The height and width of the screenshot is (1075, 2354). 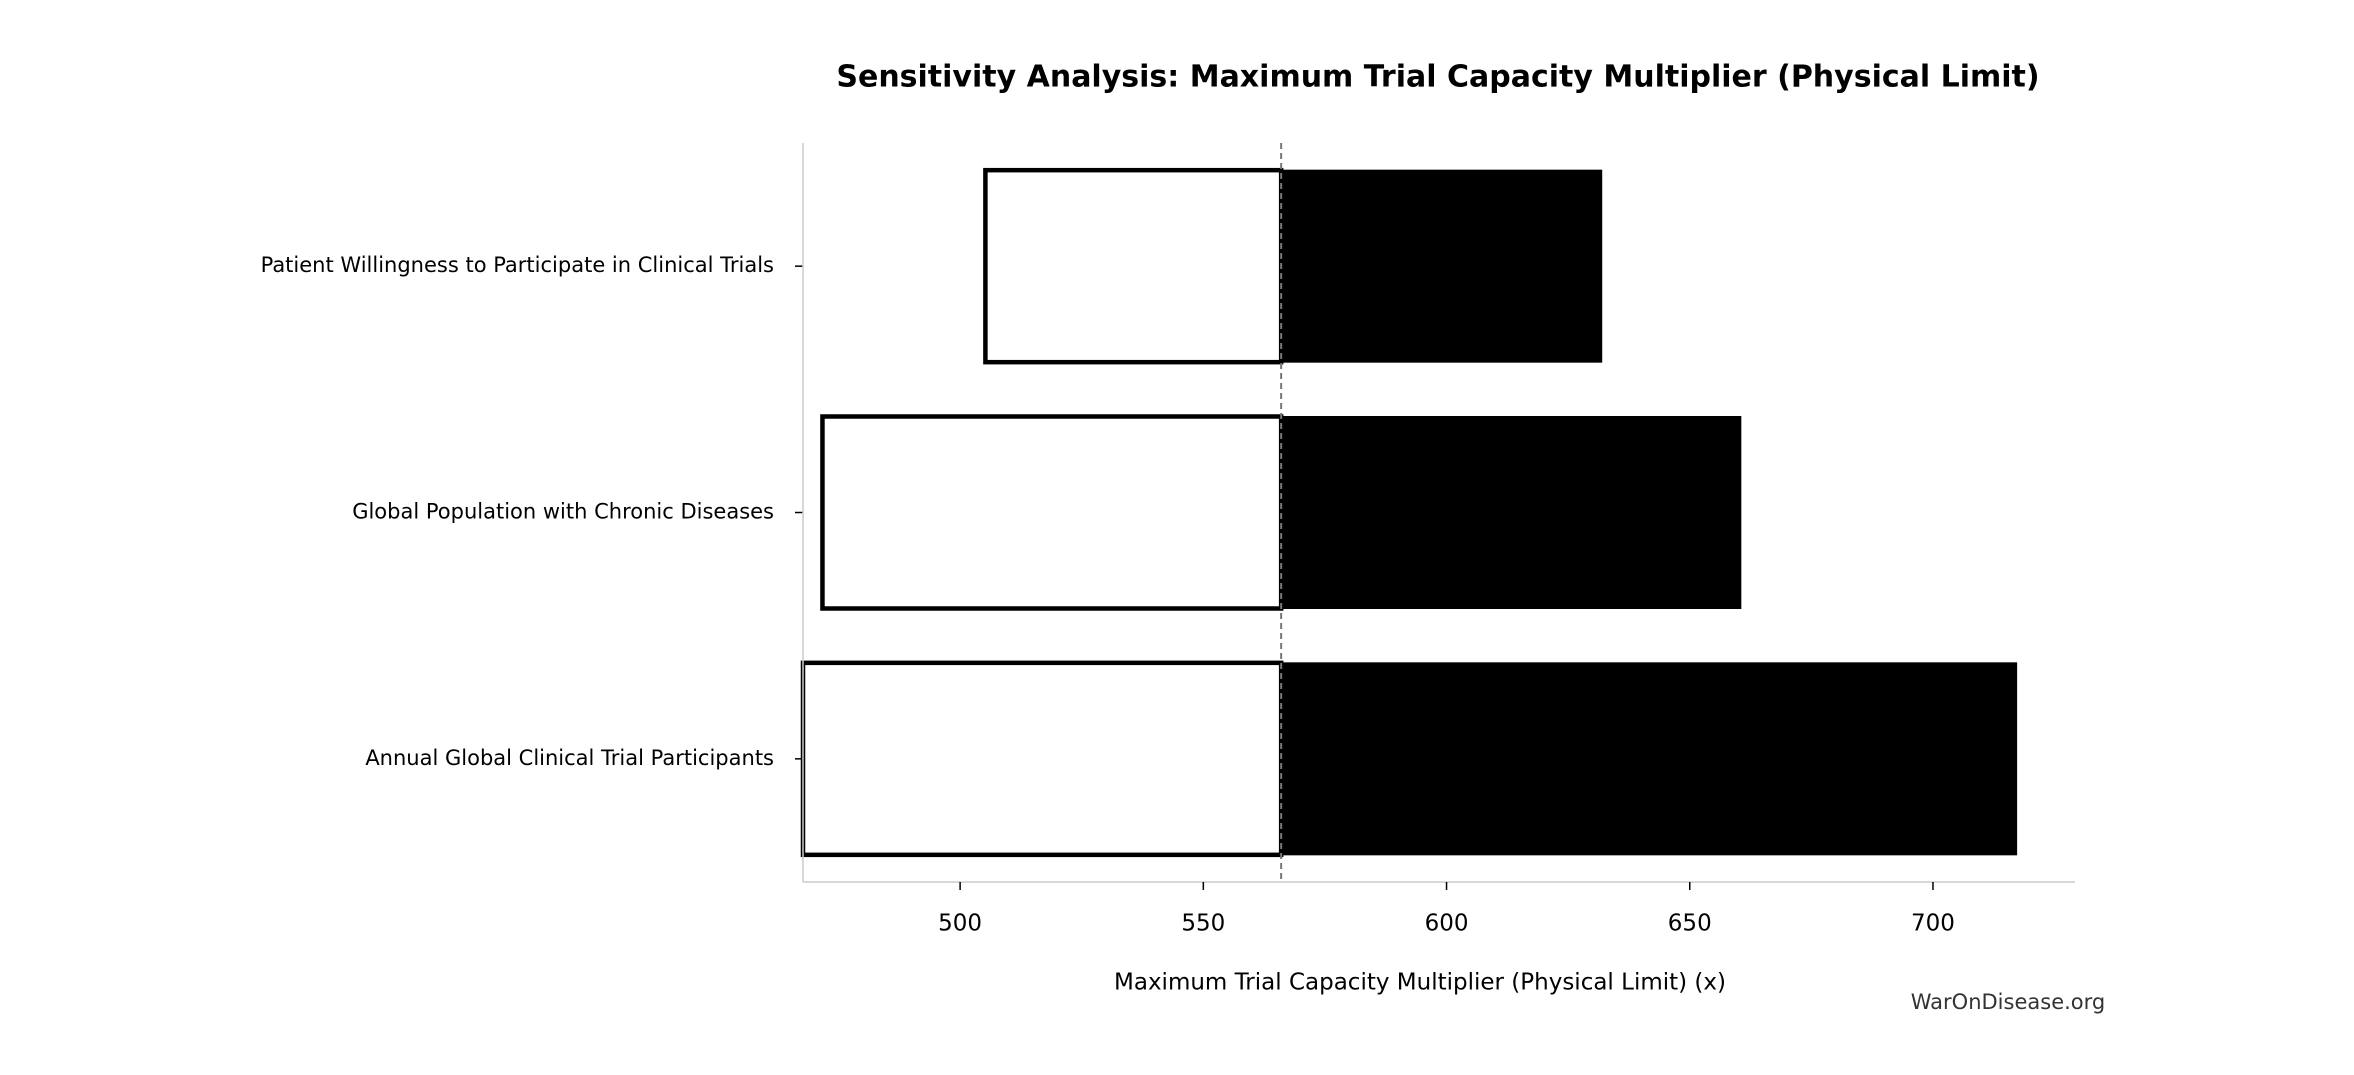 What do you see at coordinates (2008, 1002) in the screenshot?
I see `watermark: WarOnDisease.org` at bounding box center [2008, 1002].